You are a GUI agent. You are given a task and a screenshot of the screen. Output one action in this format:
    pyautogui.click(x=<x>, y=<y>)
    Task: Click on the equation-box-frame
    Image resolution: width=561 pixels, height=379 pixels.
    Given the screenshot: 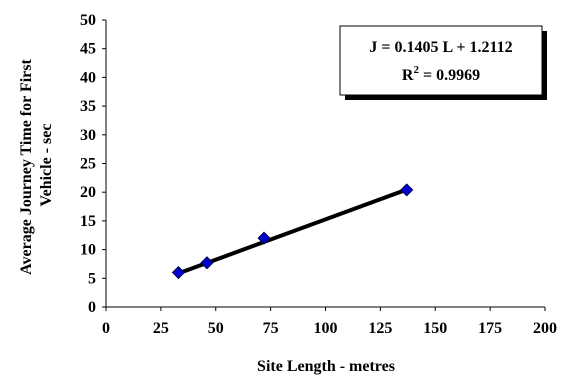 What is the action you would take?
    pyautogui.click(x=441, y=60)
    